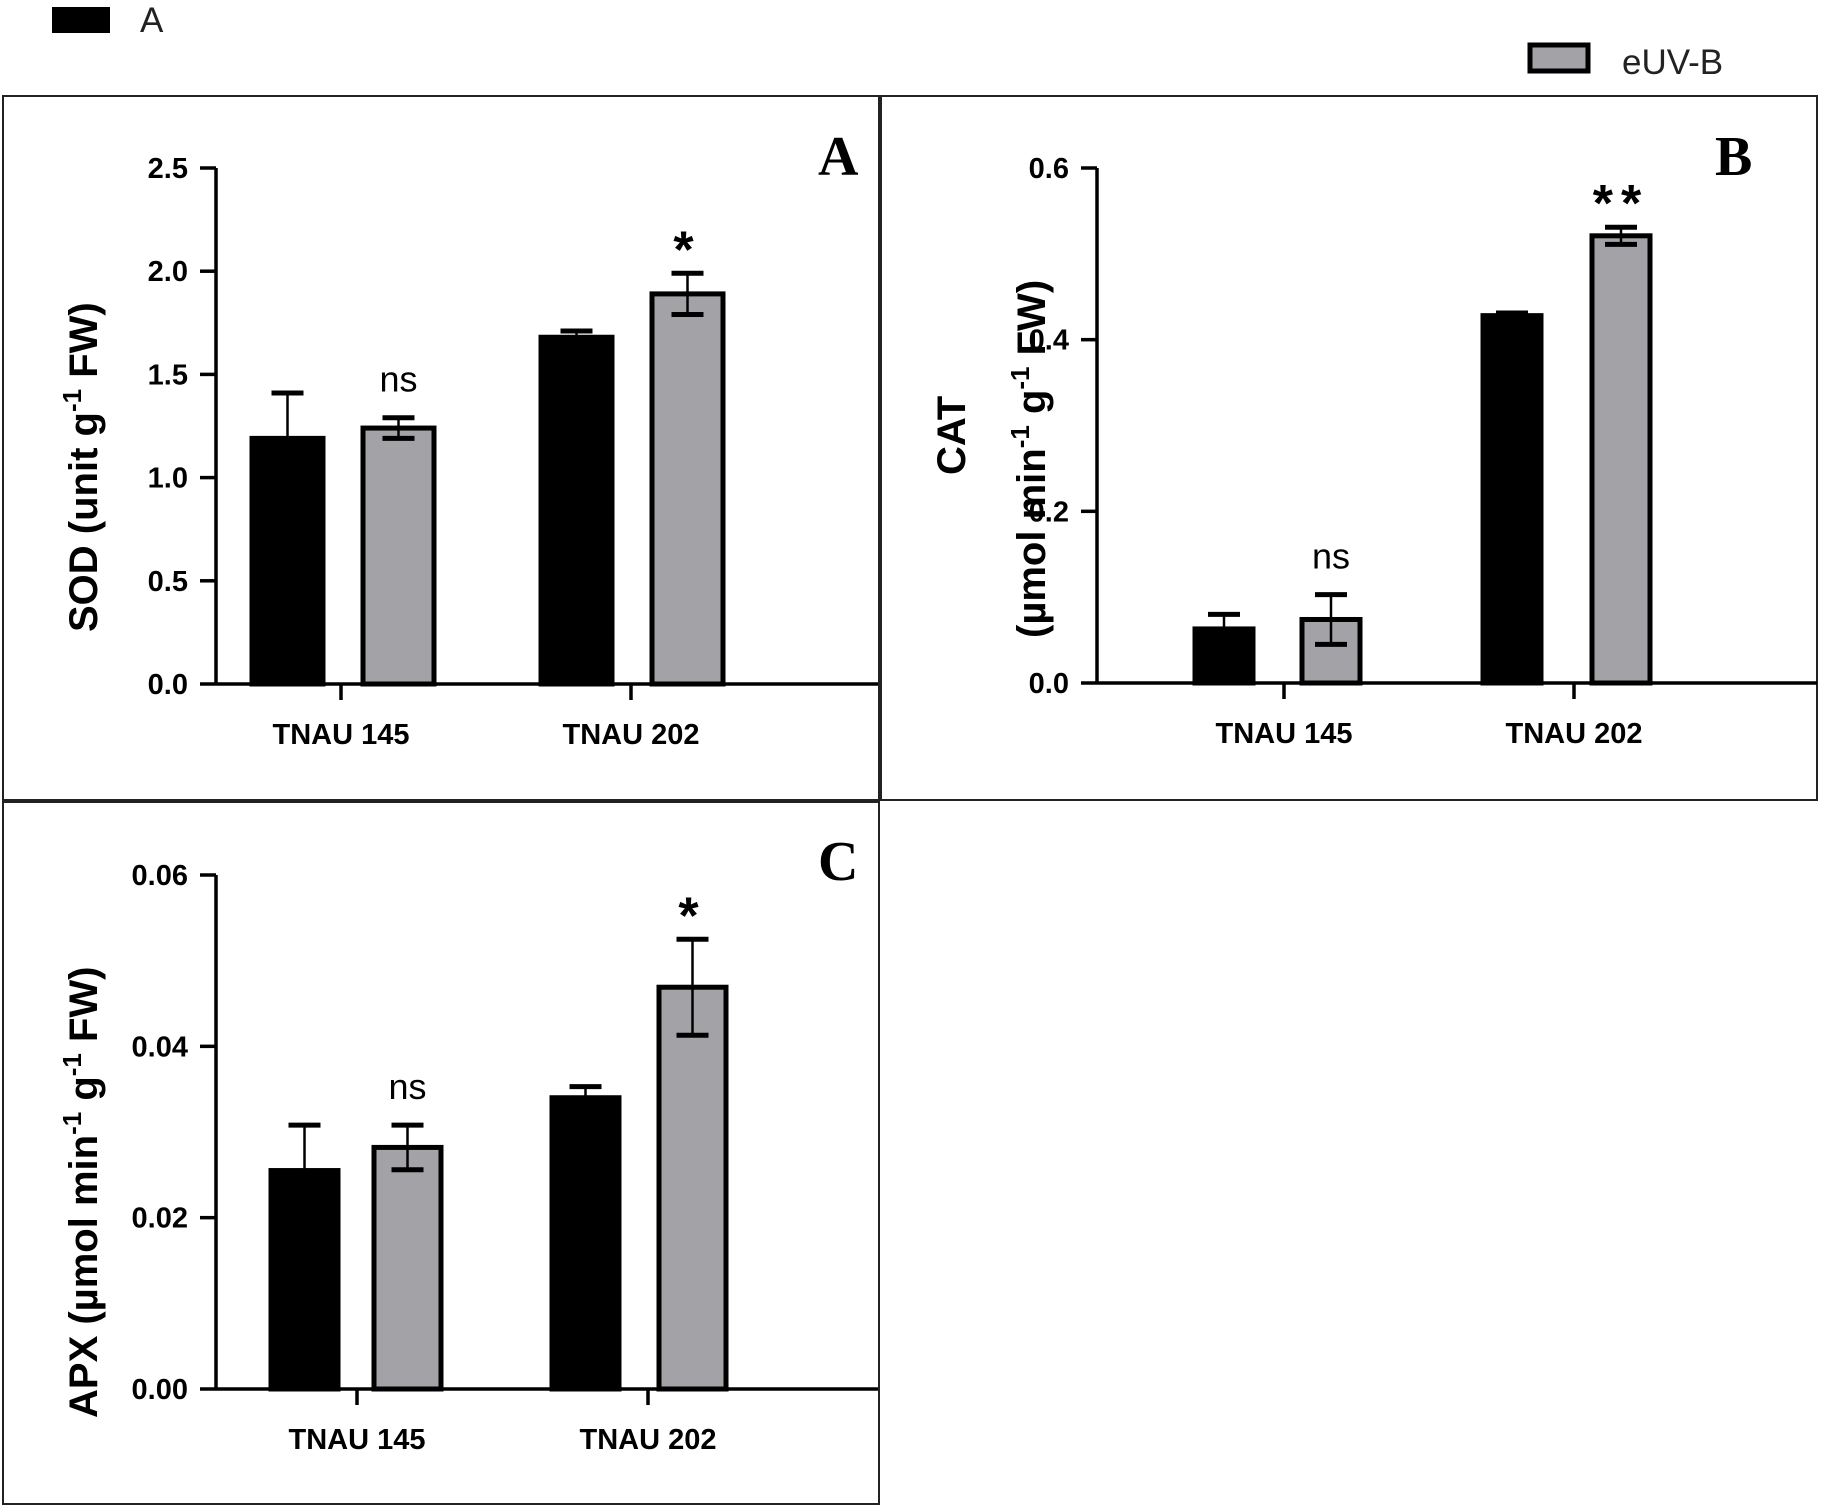 This screenshot has height=1507, width=1822. I want to click on panel-a-y-tick-label: 1.0, so click(168, 479).